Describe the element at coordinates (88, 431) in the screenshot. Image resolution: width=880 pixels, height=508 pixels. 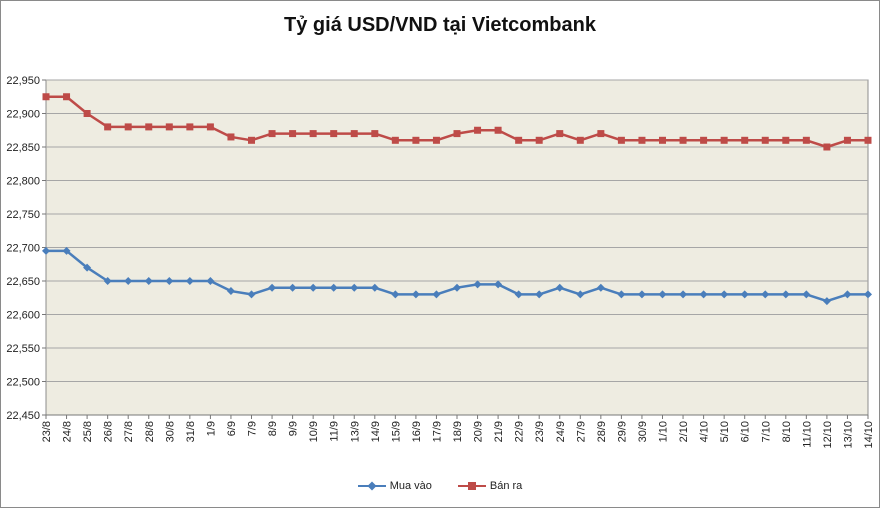
I see `x-tick-label: 25/8` at that location.